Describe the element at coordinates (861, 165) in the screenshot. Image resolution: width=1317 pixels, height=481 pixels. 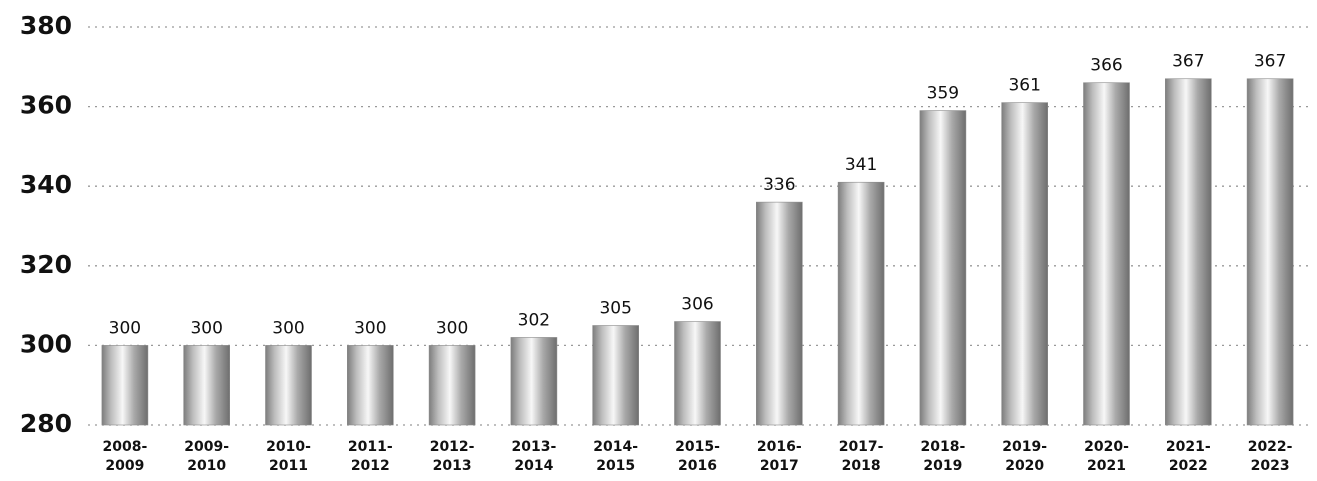
I see `value-label: 341` at that location.